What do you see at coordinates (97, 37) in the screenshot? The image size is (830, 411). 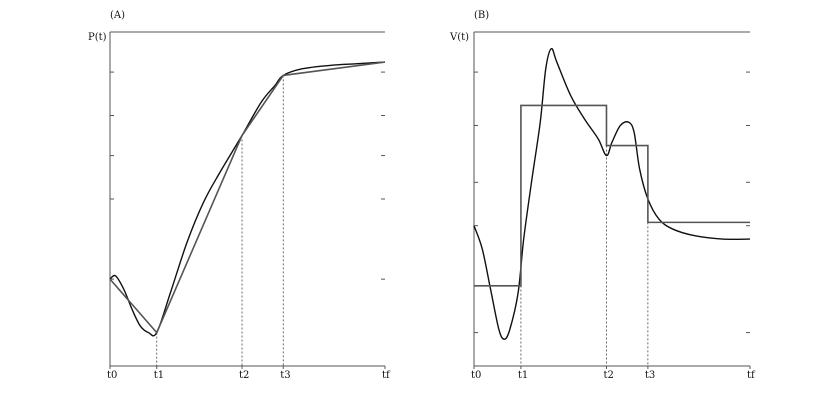 I see `panel-a-ylabel: P(t)` at bounding box center [97, 37].